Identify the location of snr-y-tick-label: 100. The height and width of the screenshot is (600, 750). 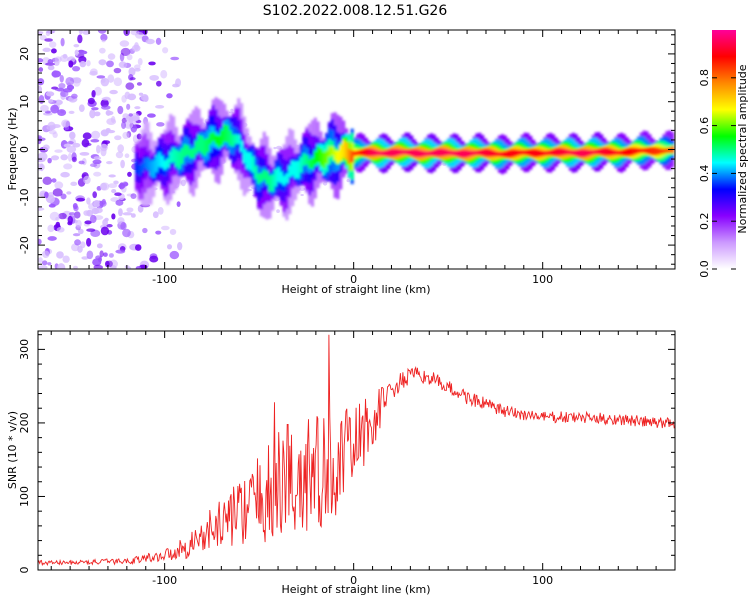
(24, 496).